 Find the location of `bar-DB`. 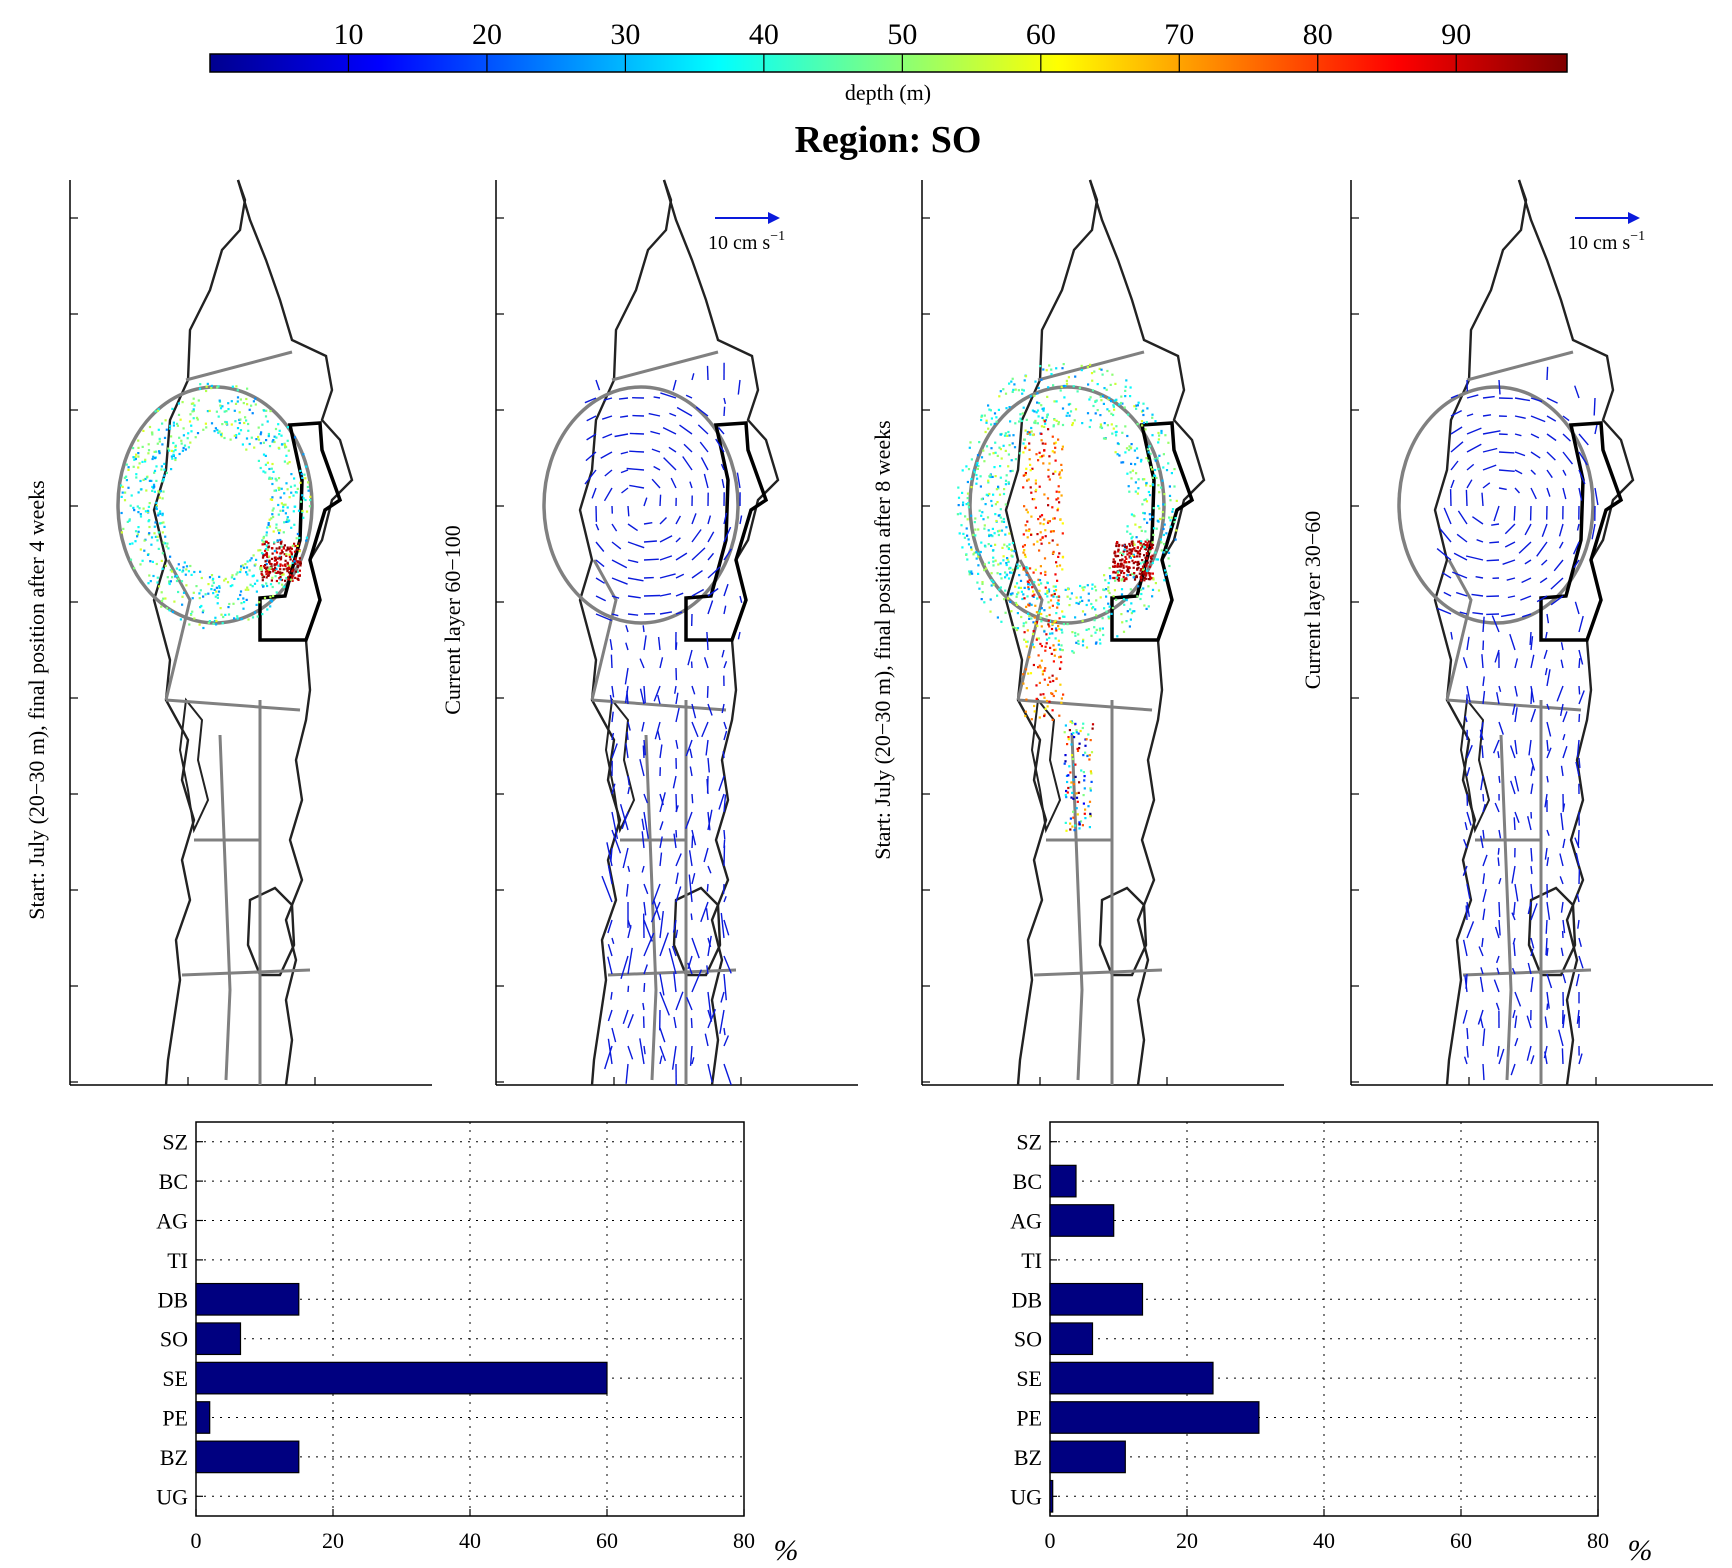

bar-DB is located at coordinates (247, 1299).